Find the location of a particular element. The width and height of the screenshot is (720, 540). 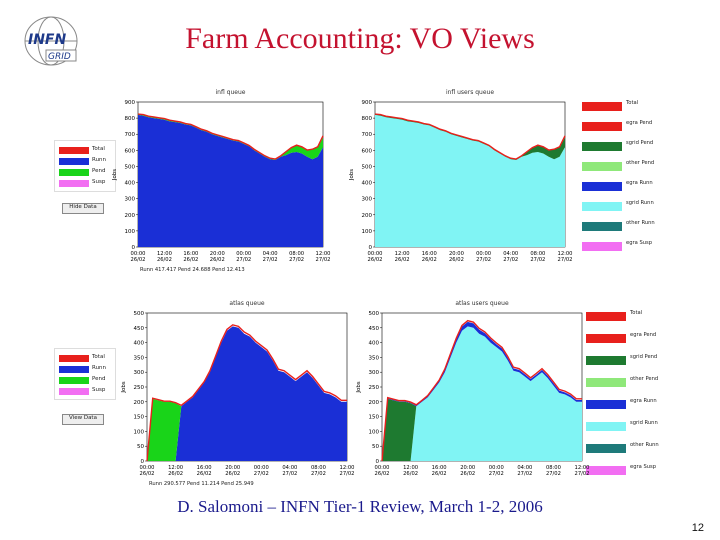

legend-label: Runn is located at coordinates (99, 368).